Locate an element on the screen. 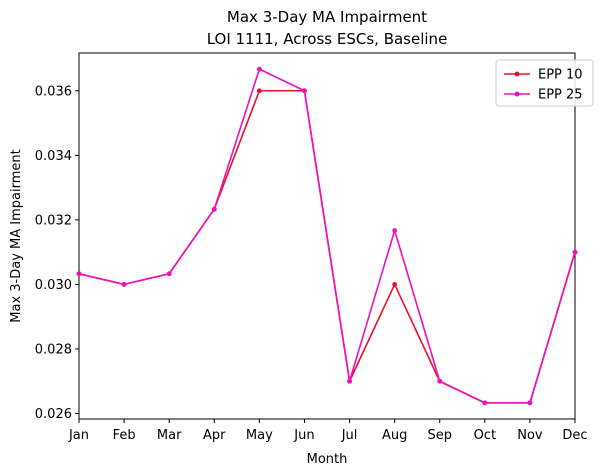 The height and width of the screenshot is (476, 602). x-axis: Jan Feb Mar Apr May Jun Jul Aug Sep Oct Nov Dec is located at coordinates (328, 431).